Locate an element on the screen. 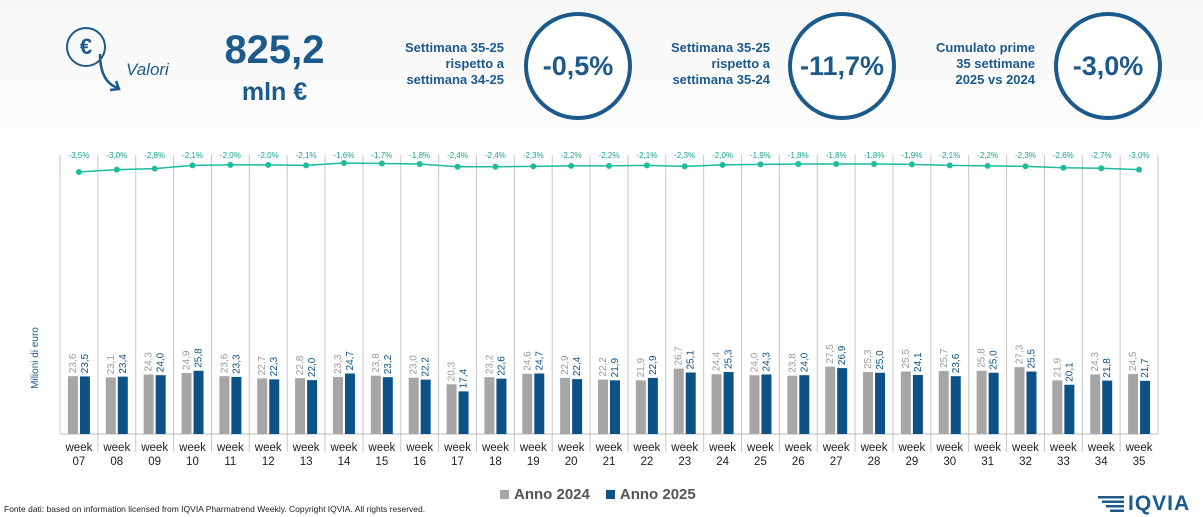 Image resolution: width=1203 pixels, height=517 pixels. x-tick-label-number: 29 is located at coordinates (911, 462).